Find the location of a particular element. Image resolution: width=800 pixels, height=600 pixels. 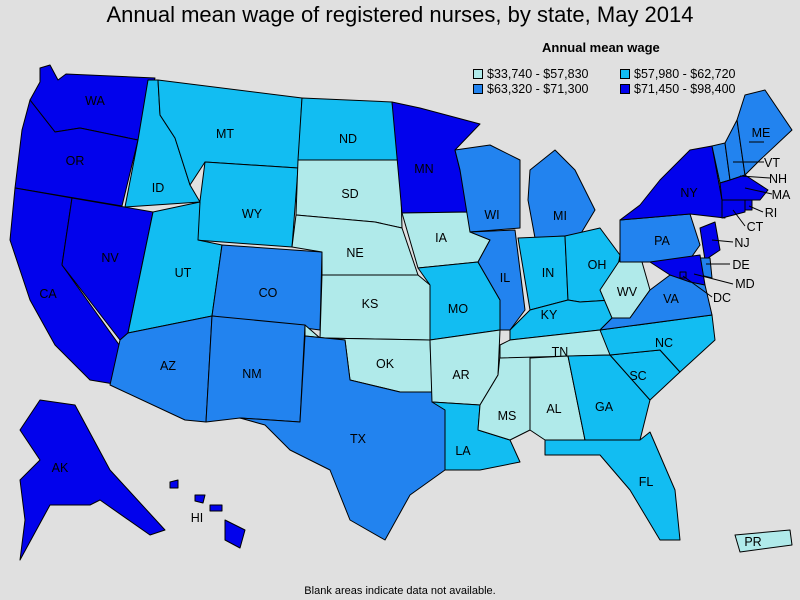

state-label-il: IL is located at coordinates (505, 278).